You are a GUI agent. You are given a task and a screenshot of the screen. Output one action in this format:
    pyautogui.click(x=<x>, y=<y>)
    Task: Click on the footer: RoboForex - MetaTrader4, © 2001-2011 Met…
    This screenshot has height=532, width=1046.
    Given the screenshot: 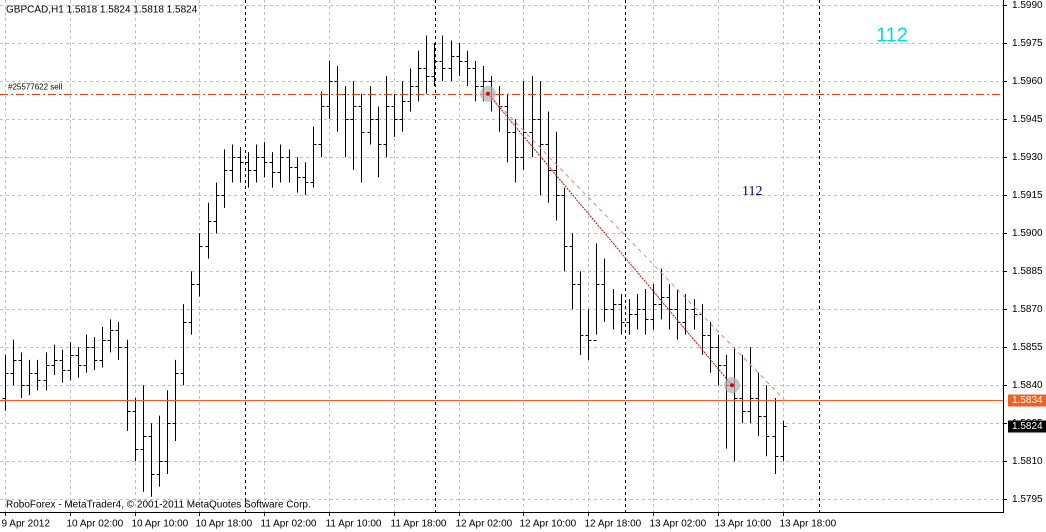 What is the action you would take?
    pyautogui.click(x=158, y=505)
    